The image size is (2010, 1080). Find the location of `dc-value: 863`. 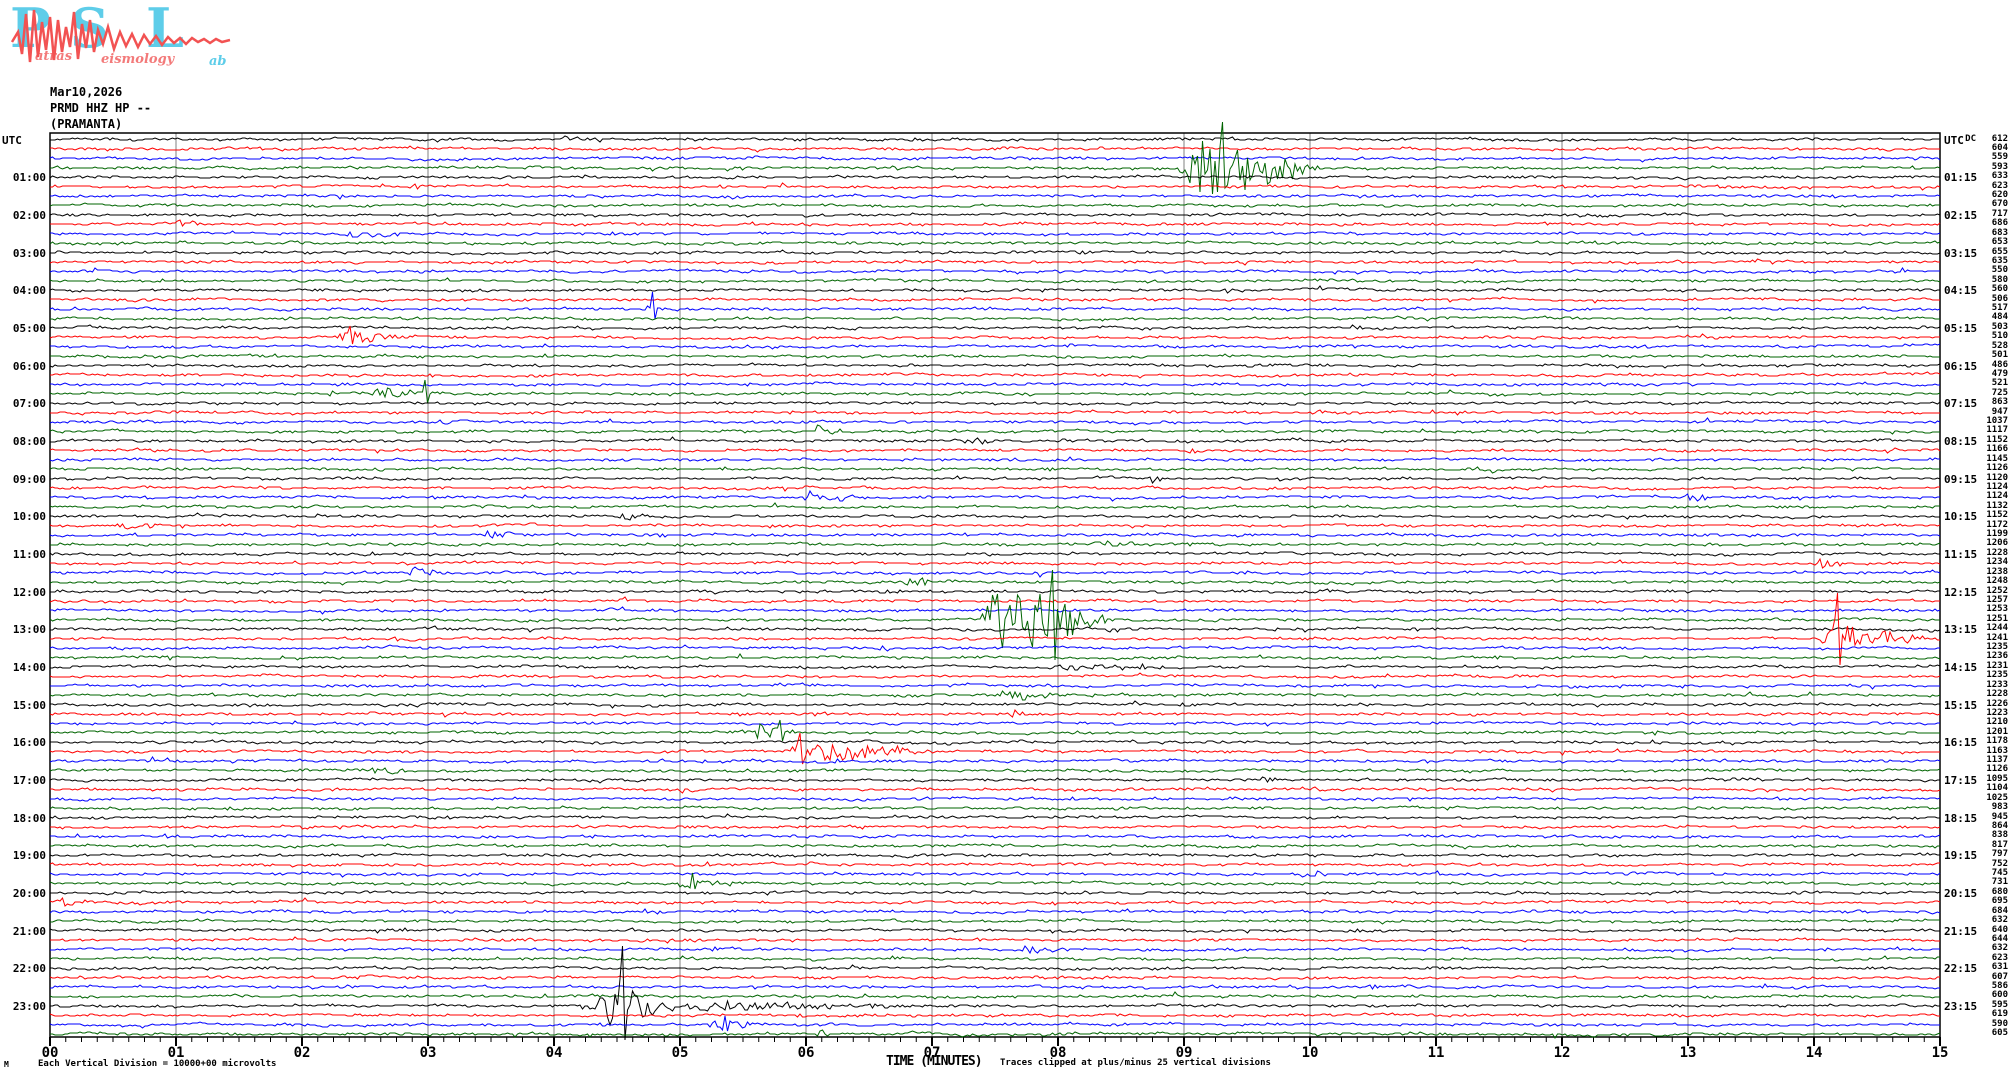

dc-value: 863 is located at coordinates (1999, 402).